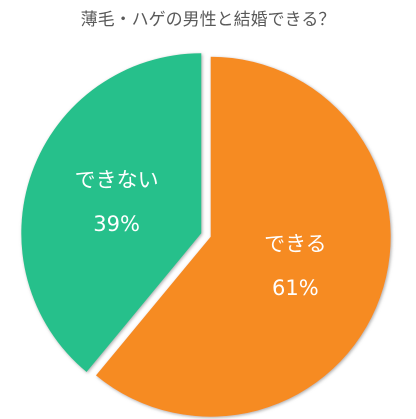 Image resolution: width=416 pixels, height=419 pixels. I want to click on slice-value-label: 39%, so click(116, 224).